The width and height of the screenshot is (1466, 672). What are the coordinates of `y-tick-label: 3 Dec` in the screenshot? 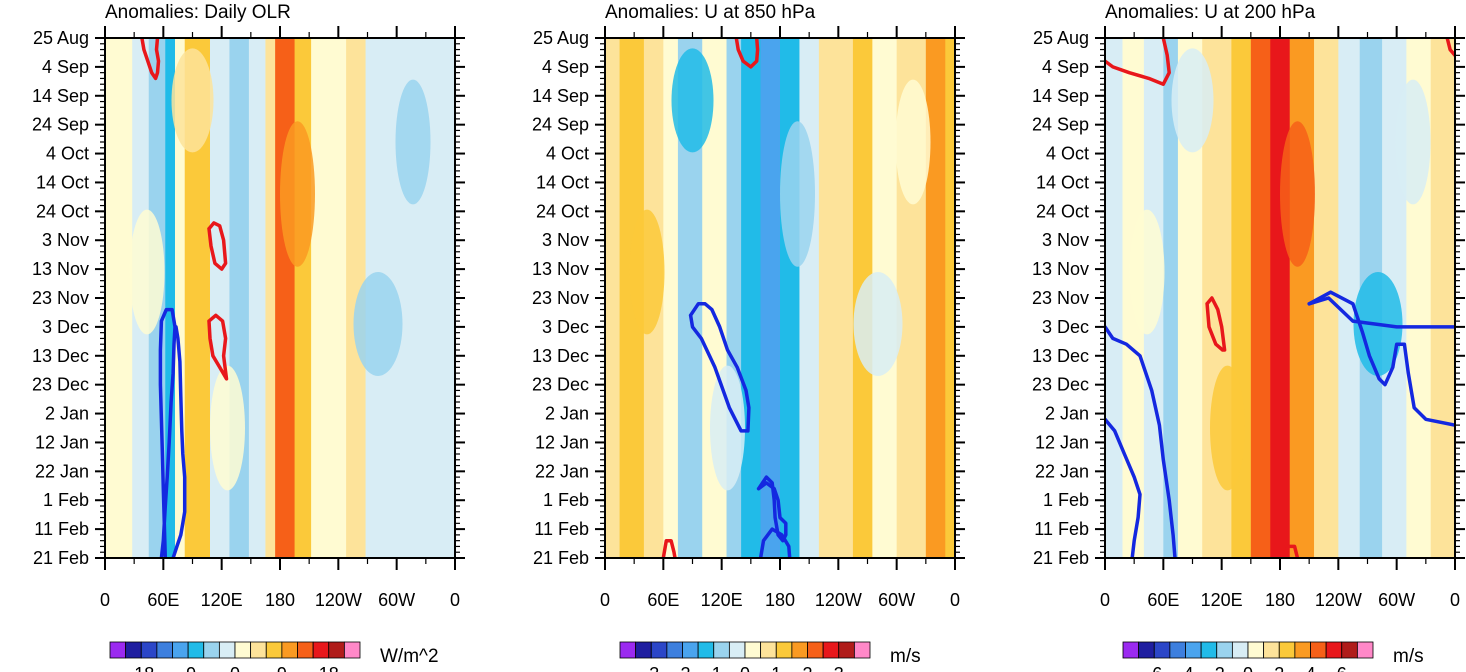 It's located at (1065, 327).